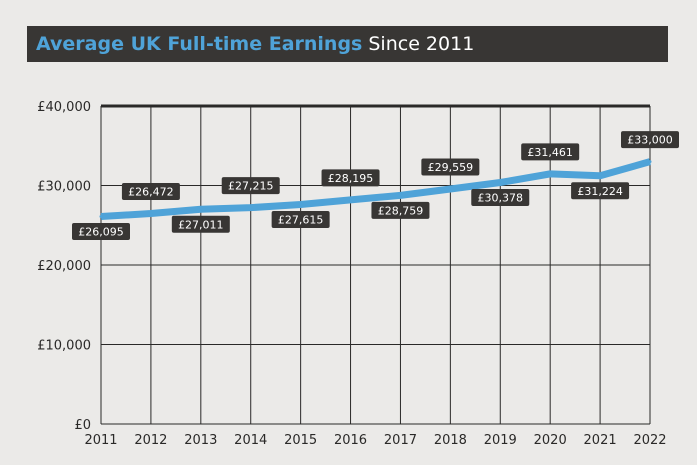 This screenshot has height=465, width=697. What do you see at coordinates (64, 187) in the screenshot?
I see `y-tick-label: £30,000` at bounding box center [64, 187].